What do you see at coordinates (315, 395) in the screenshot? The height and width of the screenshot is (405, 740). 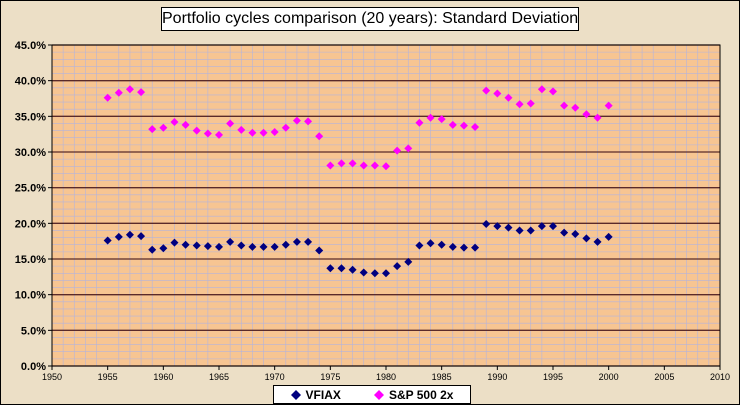 I see `legend-entry-vfiax: VFIAX` at bounding box center [315, 395].